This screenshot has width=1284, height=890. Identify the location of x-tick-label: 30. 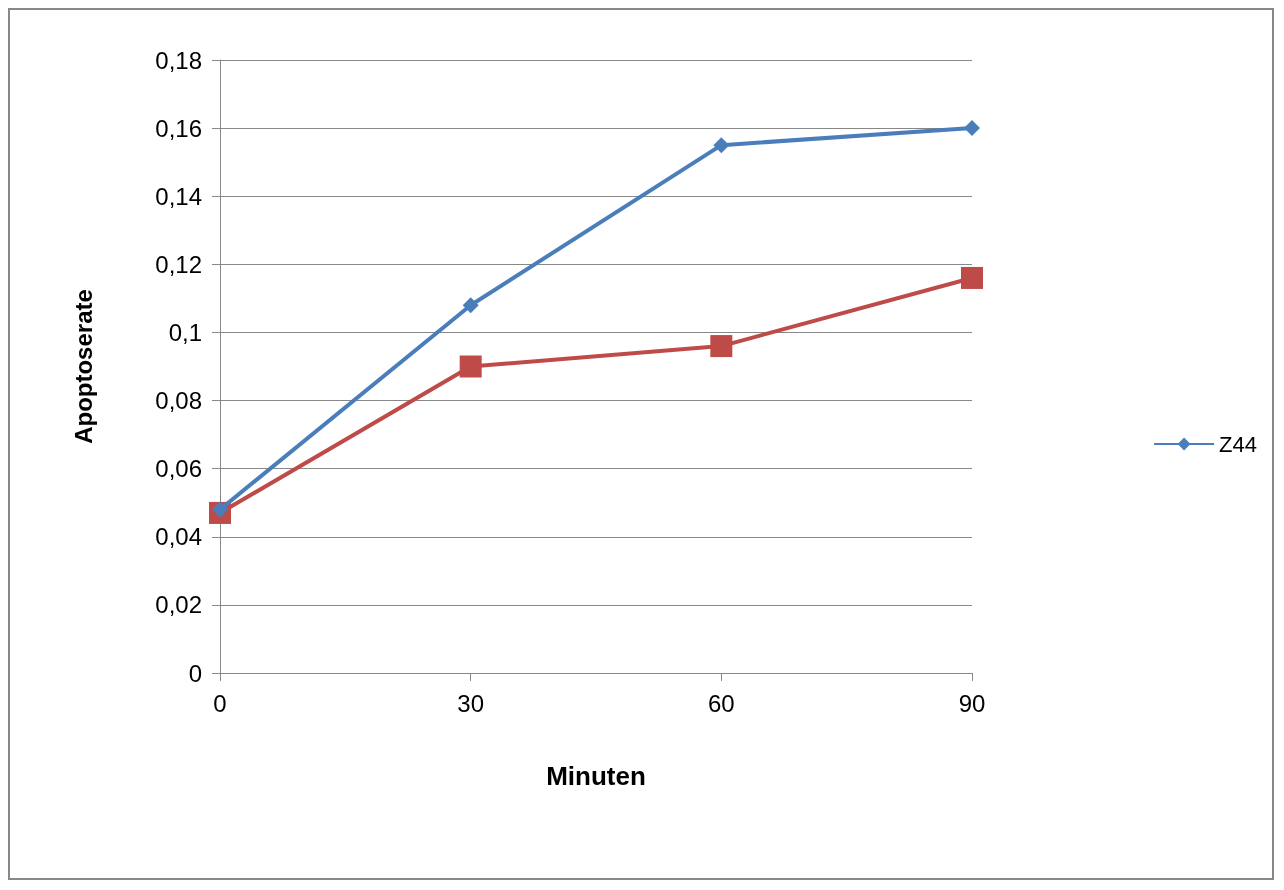
(471, 703).